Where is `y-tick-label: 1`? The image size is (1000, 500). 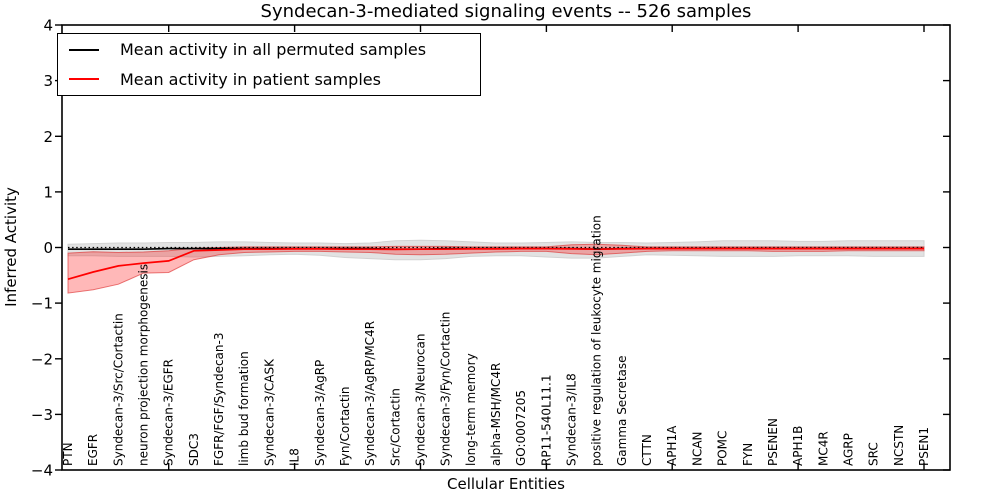 y-tick-label: 1 is located at coordinates (48, 192).